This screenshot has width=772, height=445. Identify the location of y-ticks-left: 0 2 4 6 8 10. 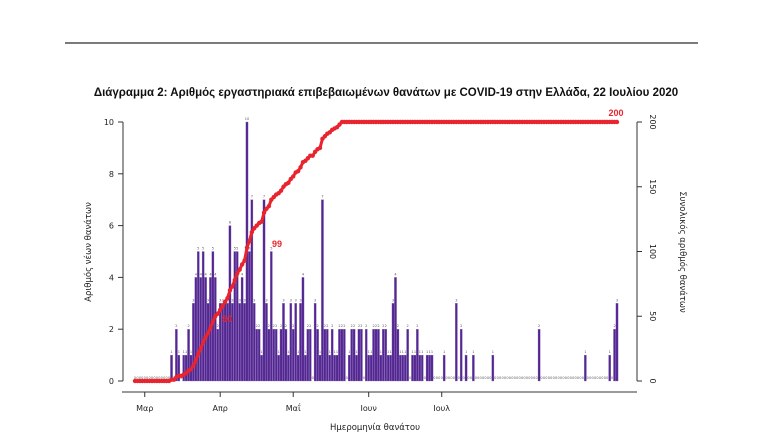
(113, 252).